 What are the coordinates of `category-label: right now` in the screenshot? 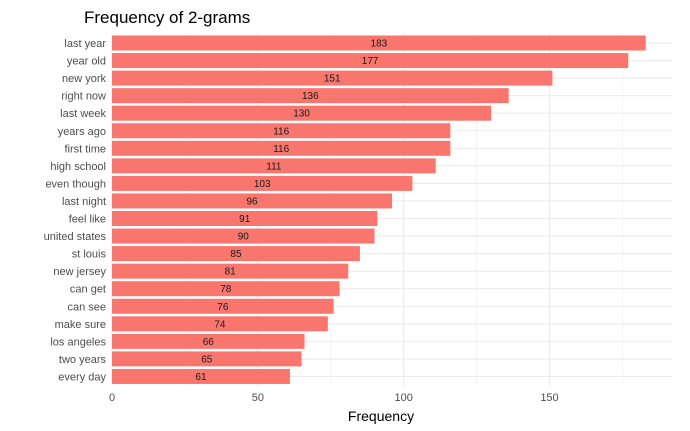 It's located at (83, 97).